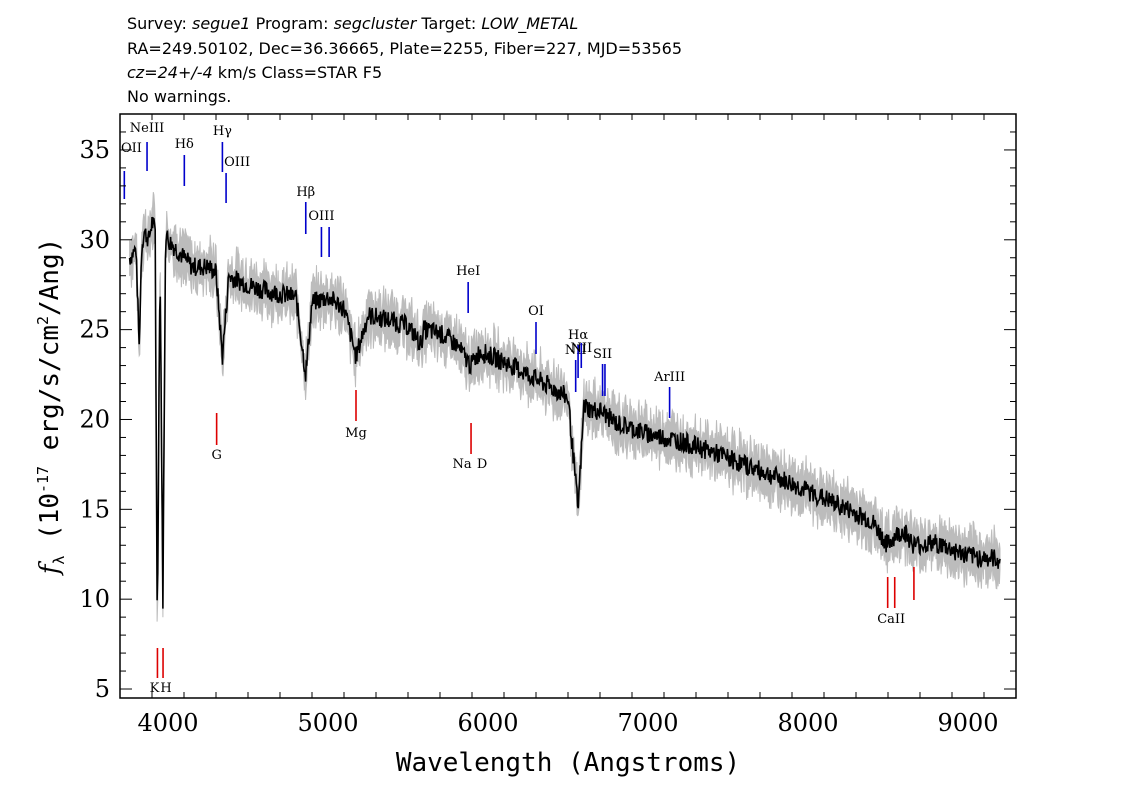  I want to click on y-tick-label: 5, so click(102, 689).